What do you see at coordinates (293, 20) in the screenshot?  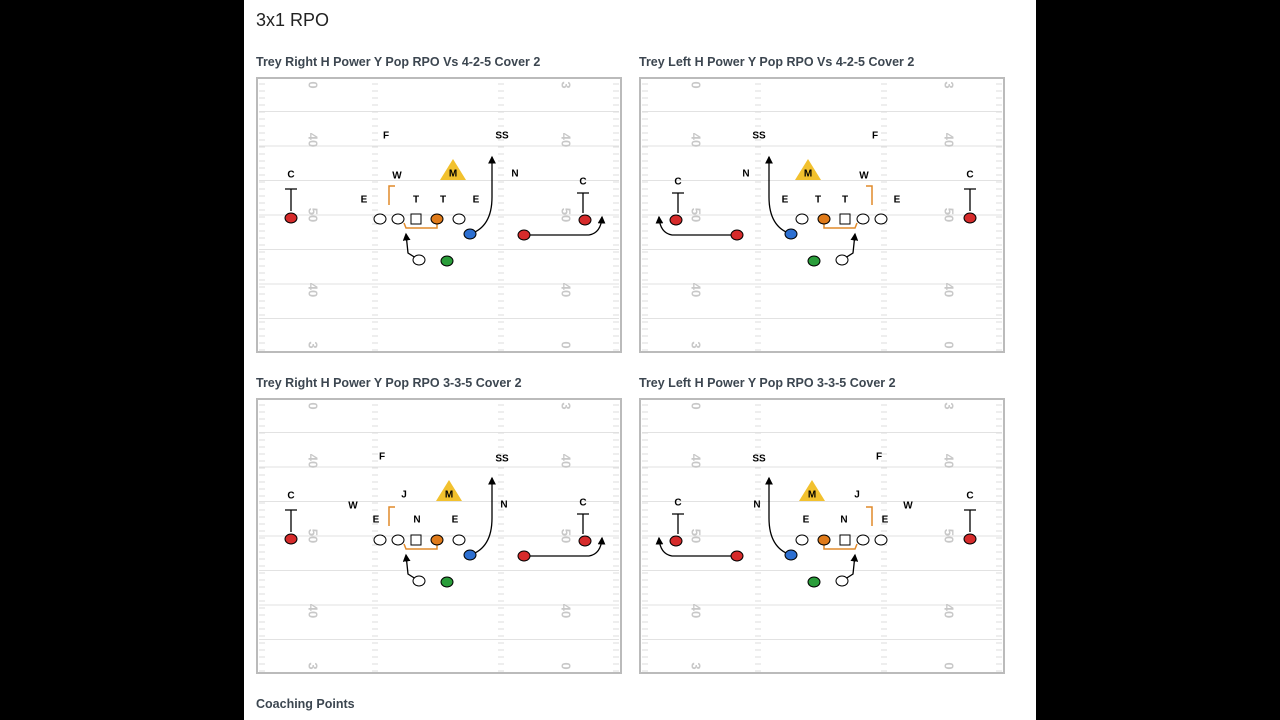 I see `page-title: 3x1 RPO` at bounding box center [293, 20].